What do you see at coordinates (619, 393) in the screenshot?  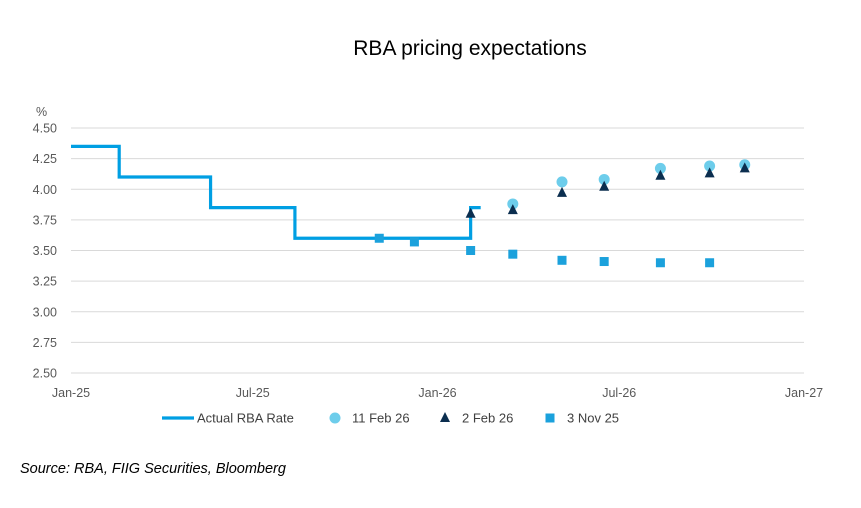 I see `x-tick-label: Jul-26` at bounding box center [619, 393].